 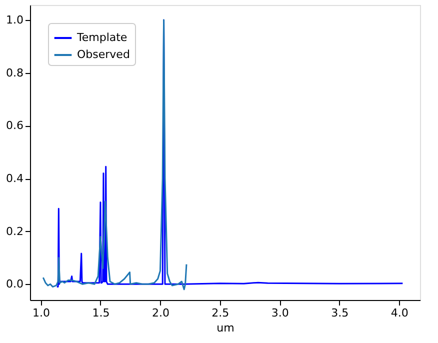 What do you see at coordinates (221, 313) in the screenshot?
I see `x-tick-label: 2.5` at bounding box center [221, 313].